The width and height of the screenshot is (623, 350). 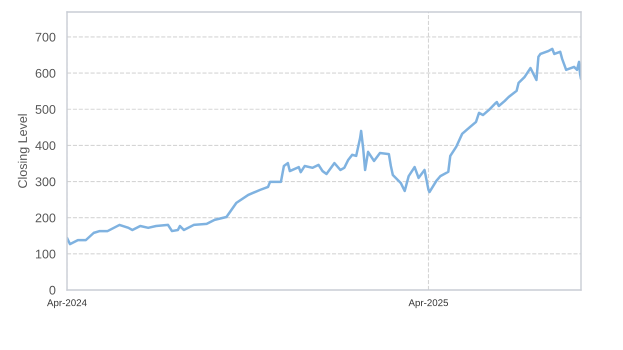 What do you see at coordinates (67, 303) in the screenshot?
I see `x-tick-label: Apr-2024` at bounding box center [67, 303].